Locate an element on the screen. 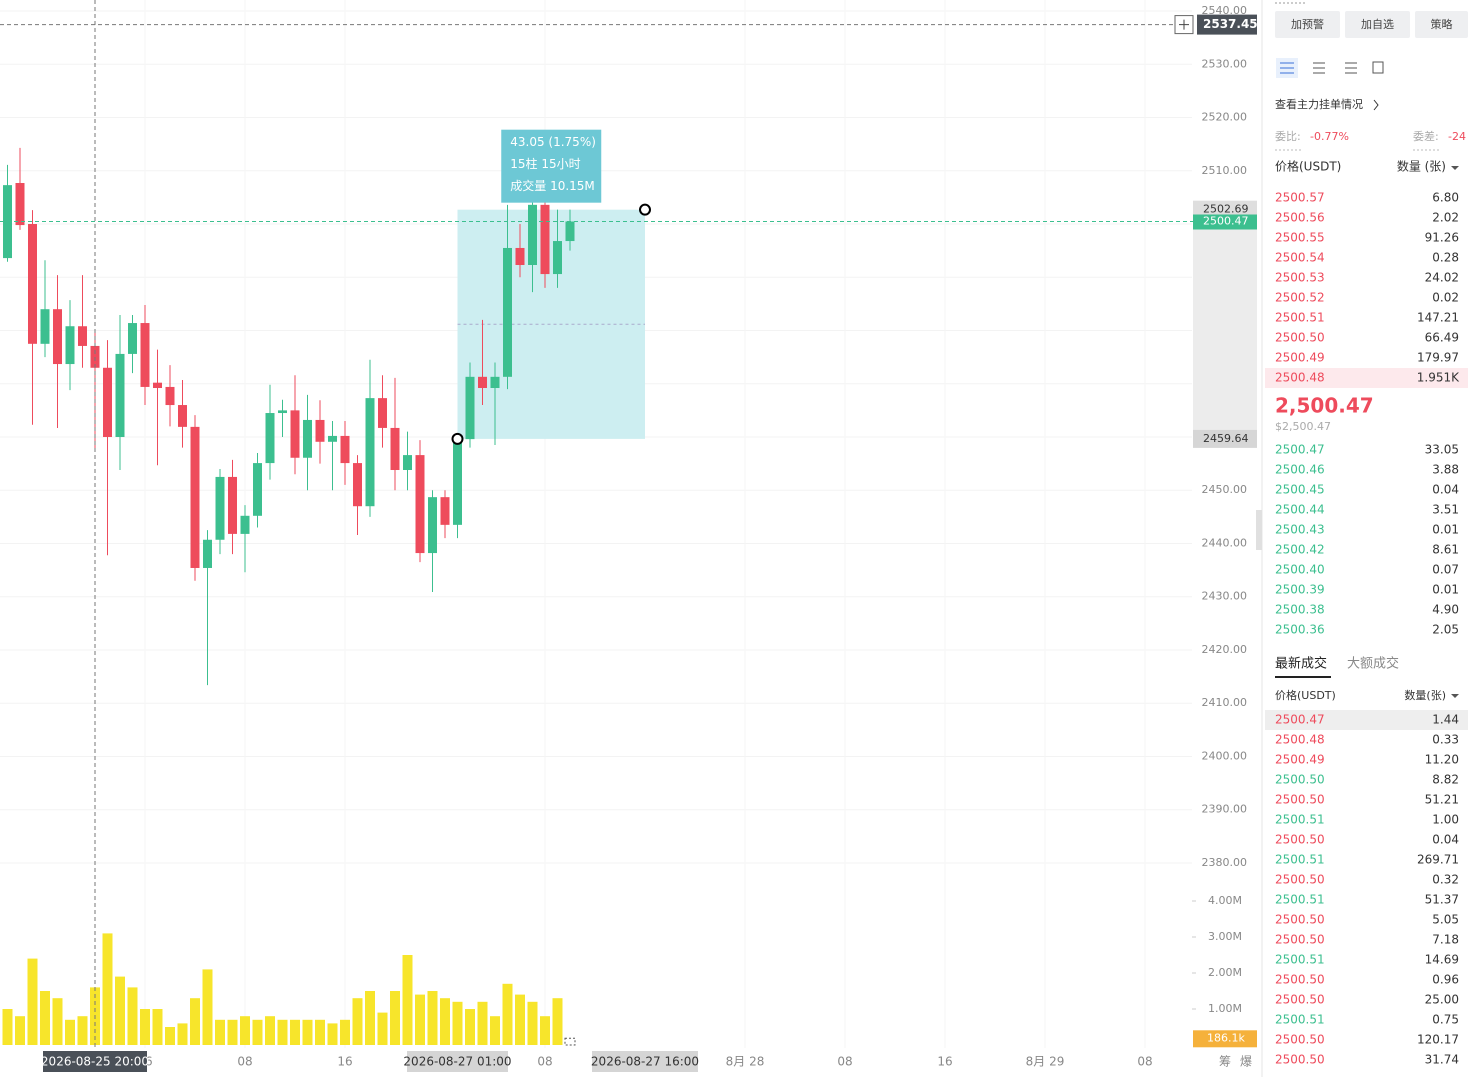  bid-price: 2500.36 is located at coordinates (1300, 630).